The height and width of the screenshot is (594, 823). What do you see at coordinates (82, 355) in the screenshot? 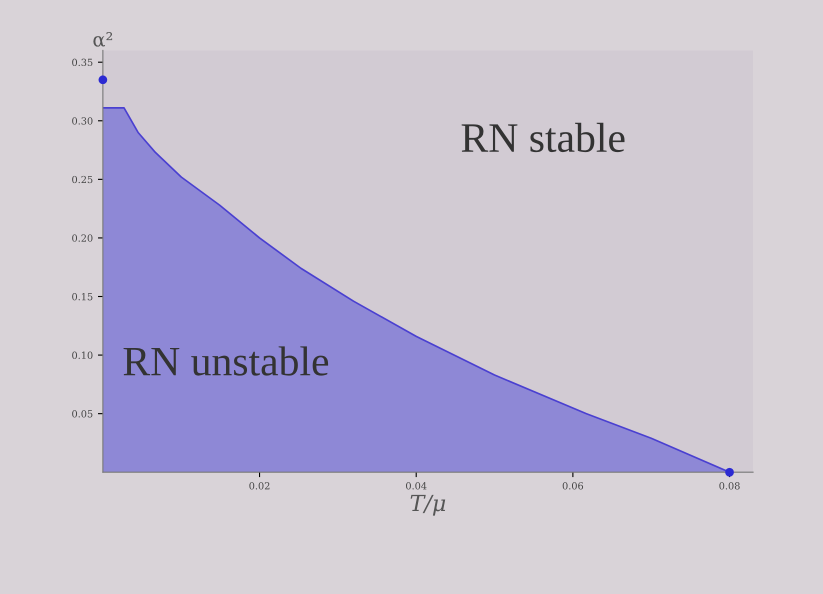
I see `y-tick-label: 0.10` at bounding box center [82, 355].